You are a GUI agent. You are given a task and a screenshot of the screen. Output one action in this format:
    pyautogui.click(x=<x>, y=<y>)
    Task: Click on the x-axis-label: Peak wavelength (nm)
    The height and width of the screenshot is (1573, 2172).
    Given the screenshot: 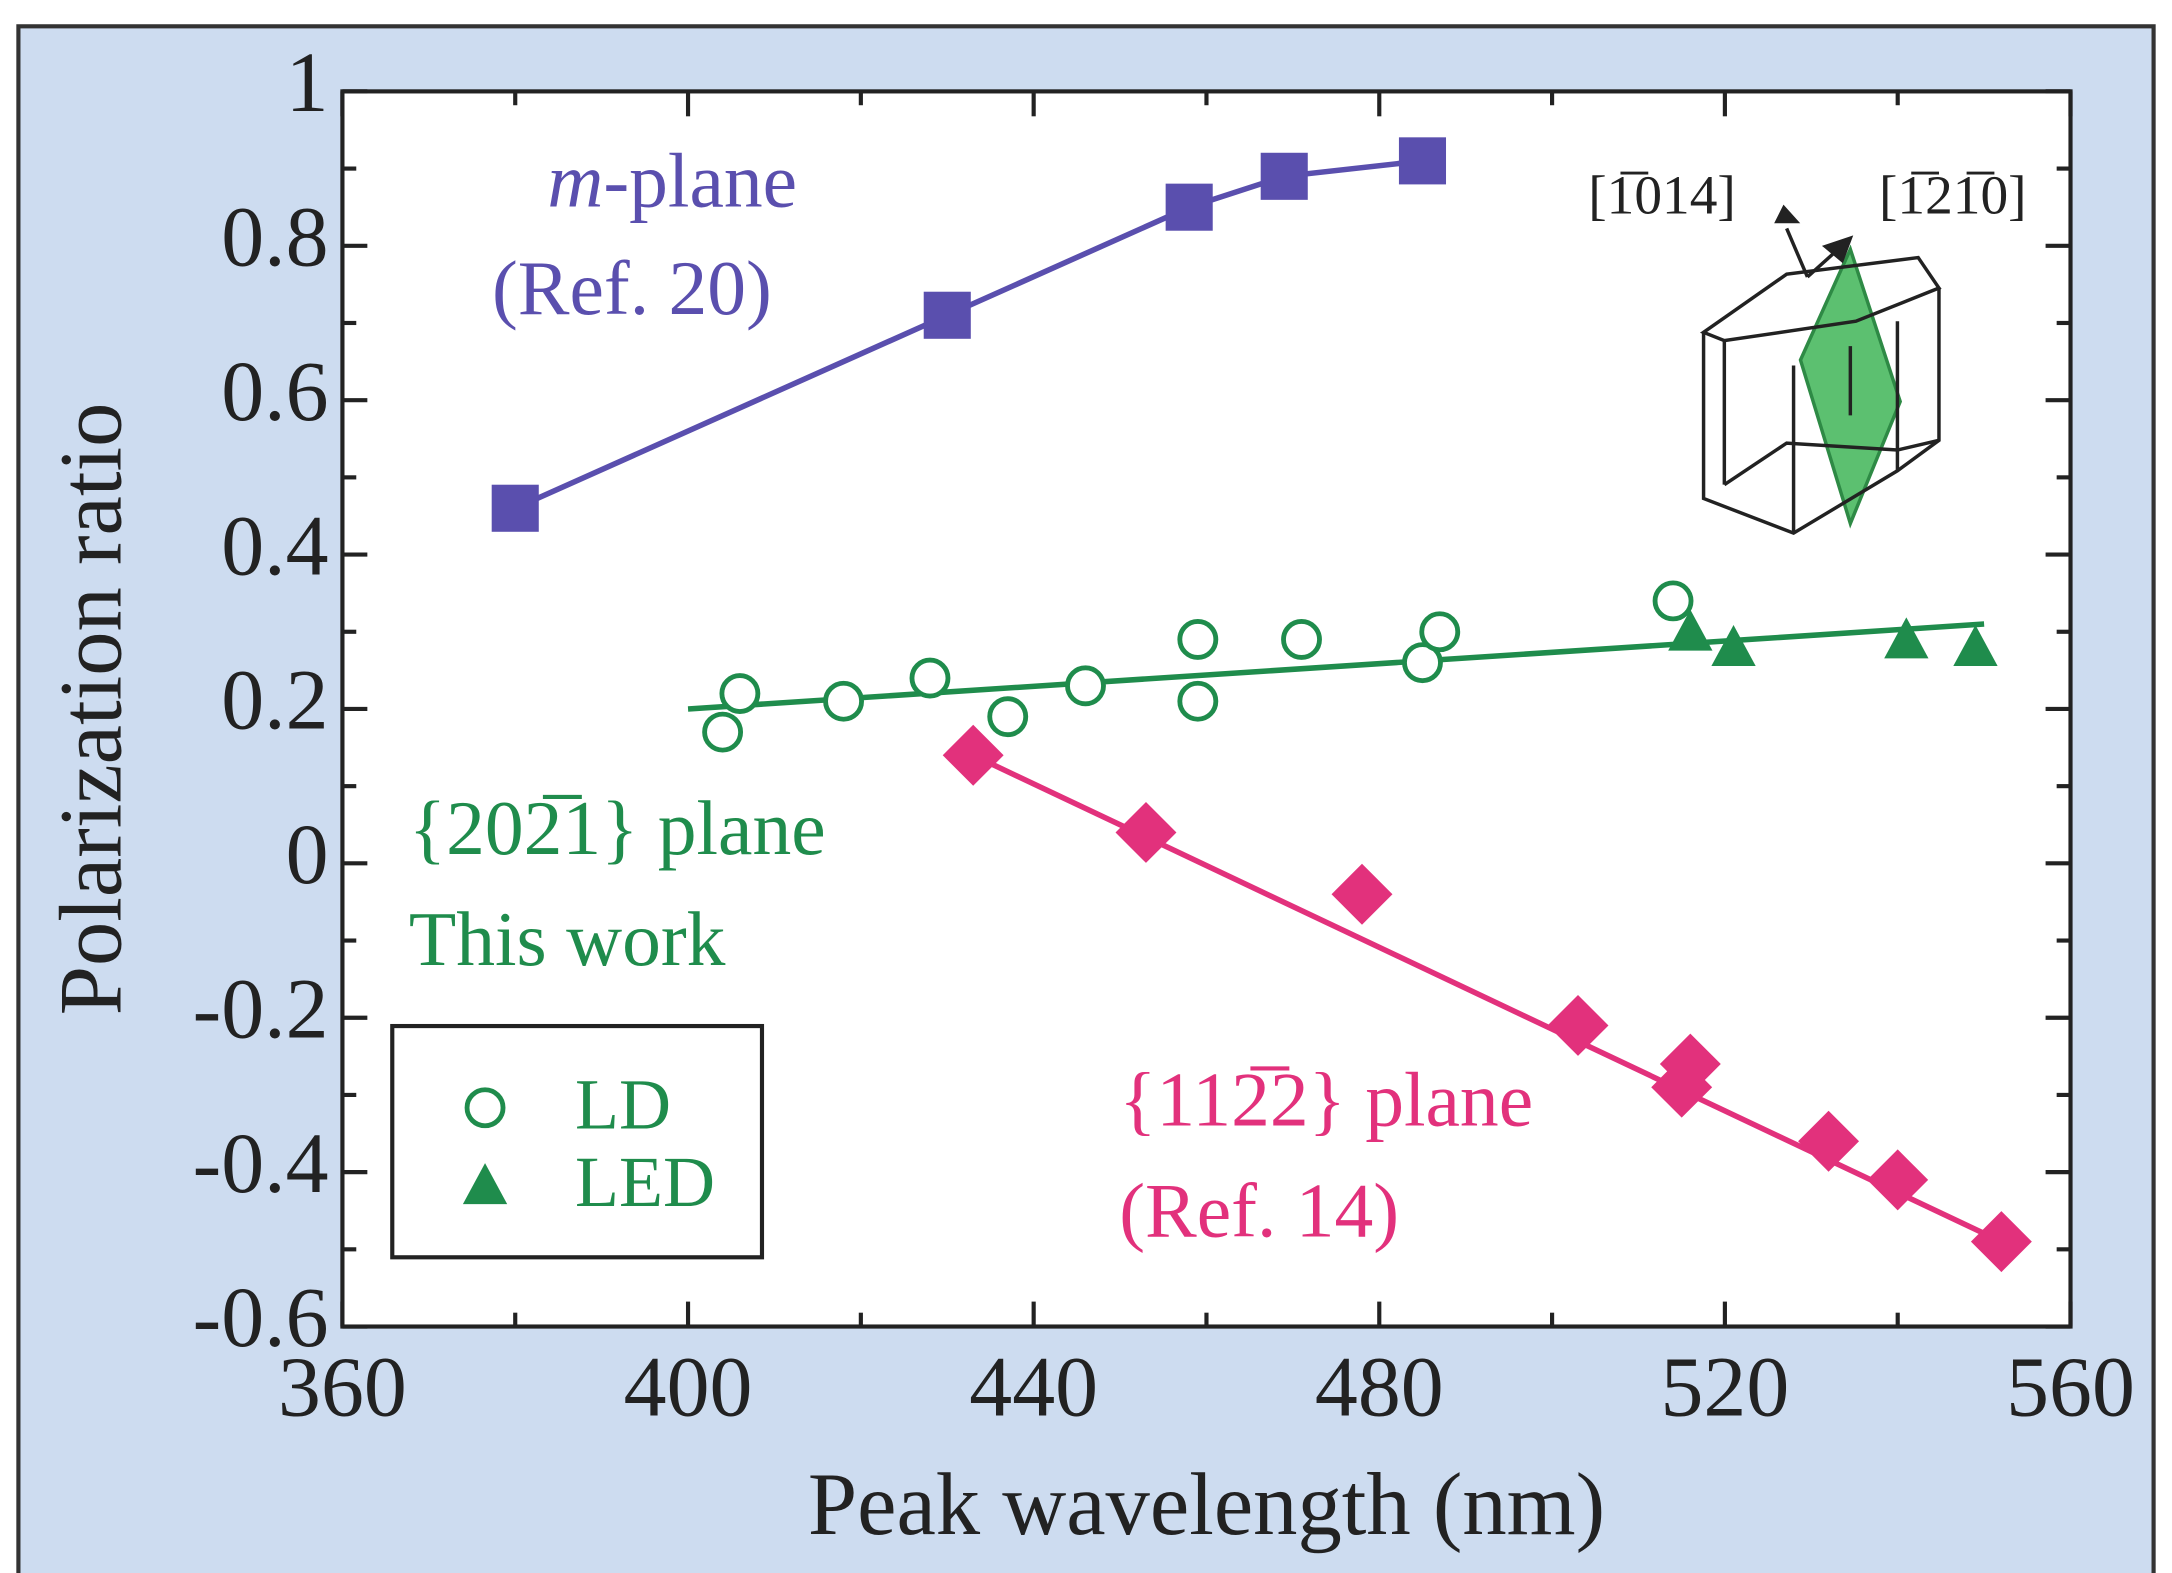 What is the action you would take?
    pyautogui.click(x=1206, y=1505)
    